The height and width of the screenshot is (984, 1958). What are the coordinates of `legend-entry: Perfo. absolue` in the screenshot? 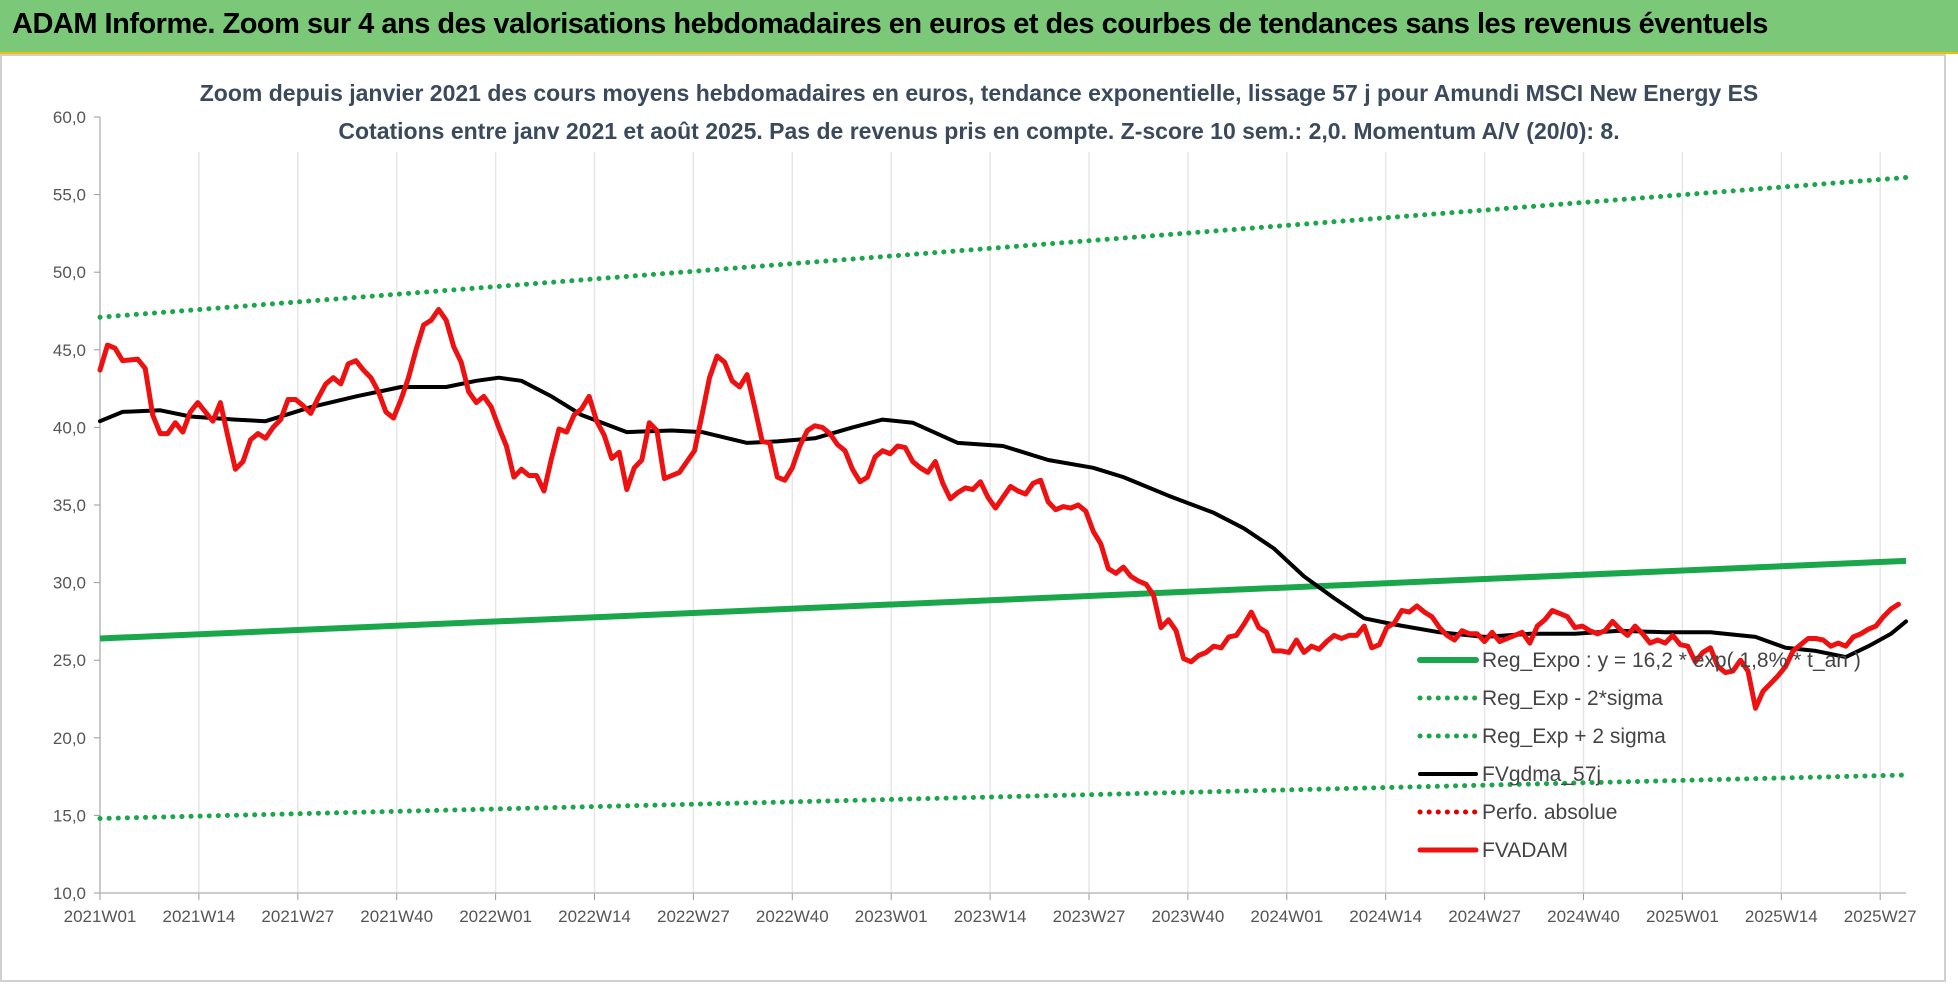 It's located at (1549, 812).